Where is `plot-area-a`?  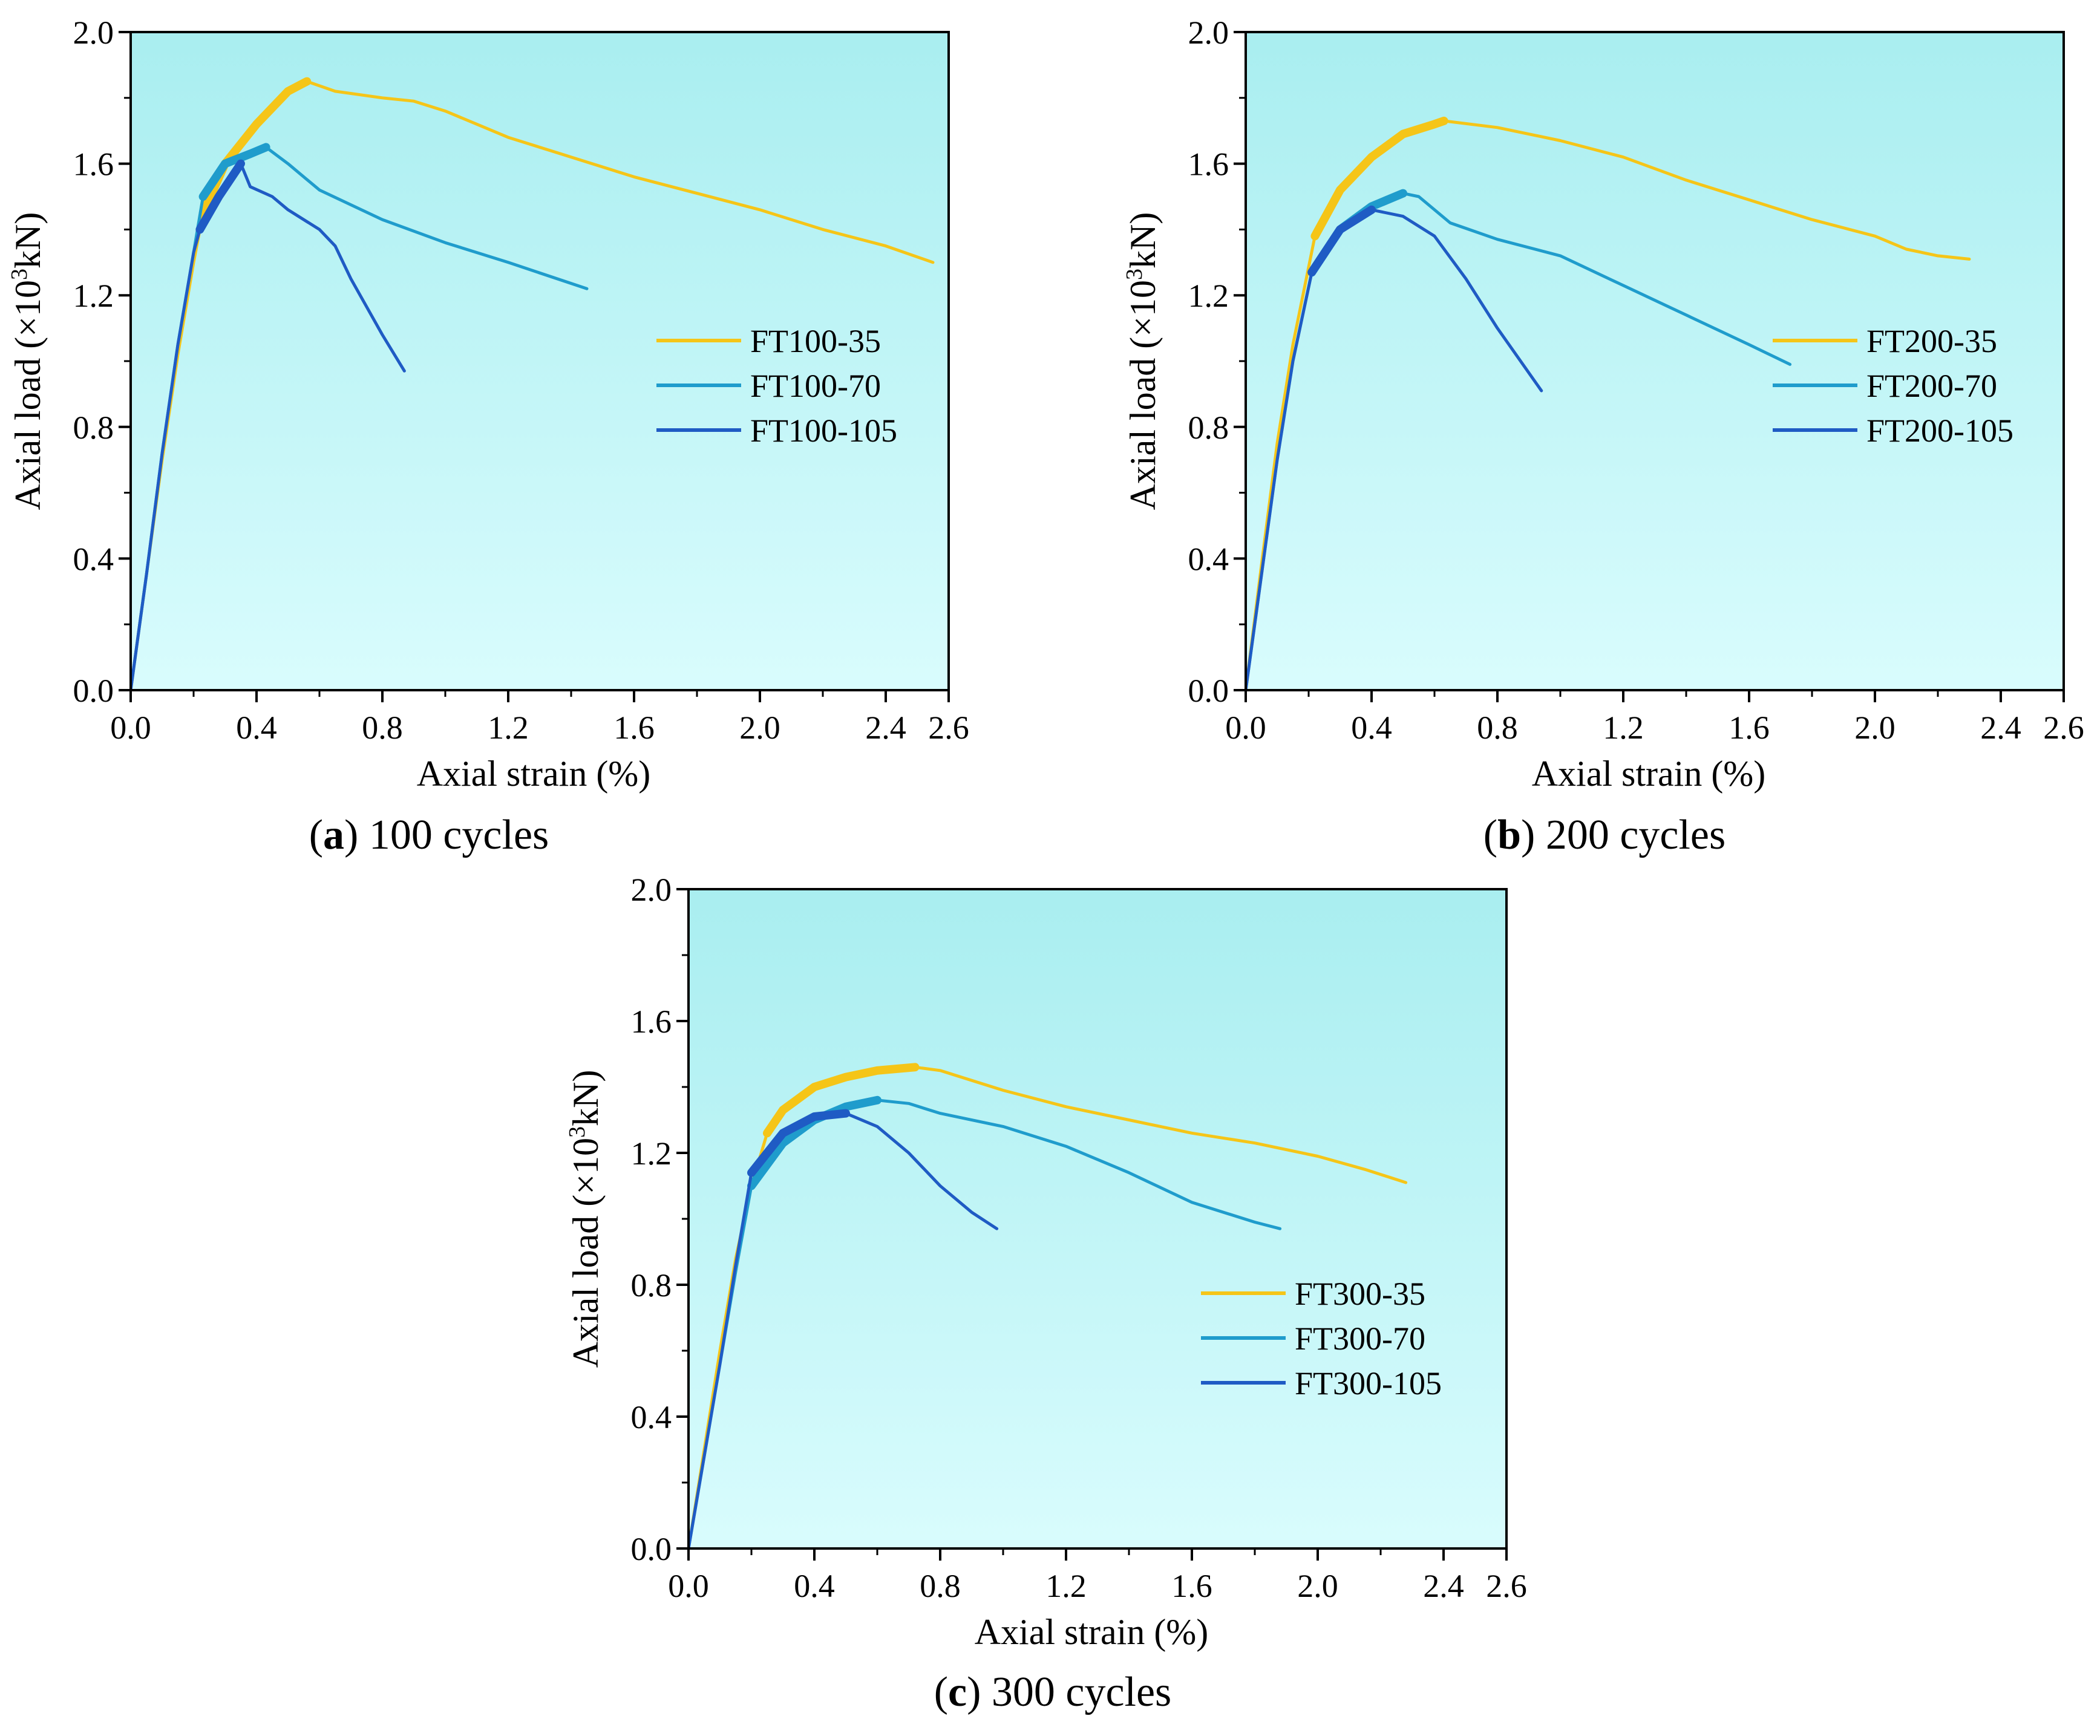
plot-area-a is located at coordinates (540, 361).